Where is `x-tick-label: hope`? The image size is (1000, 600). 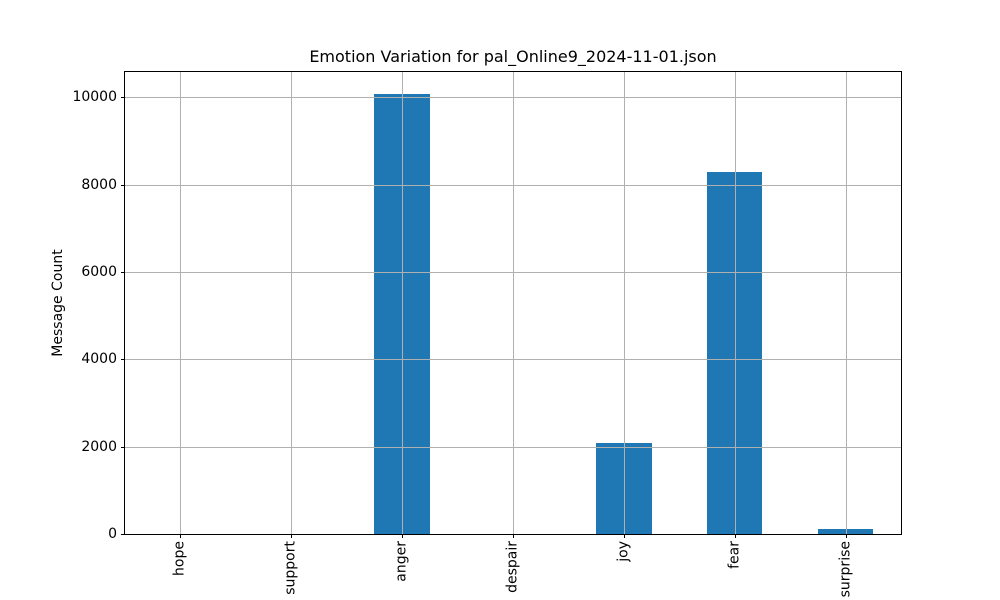 x-tick-label: hope is located at coordinates (179, 558).